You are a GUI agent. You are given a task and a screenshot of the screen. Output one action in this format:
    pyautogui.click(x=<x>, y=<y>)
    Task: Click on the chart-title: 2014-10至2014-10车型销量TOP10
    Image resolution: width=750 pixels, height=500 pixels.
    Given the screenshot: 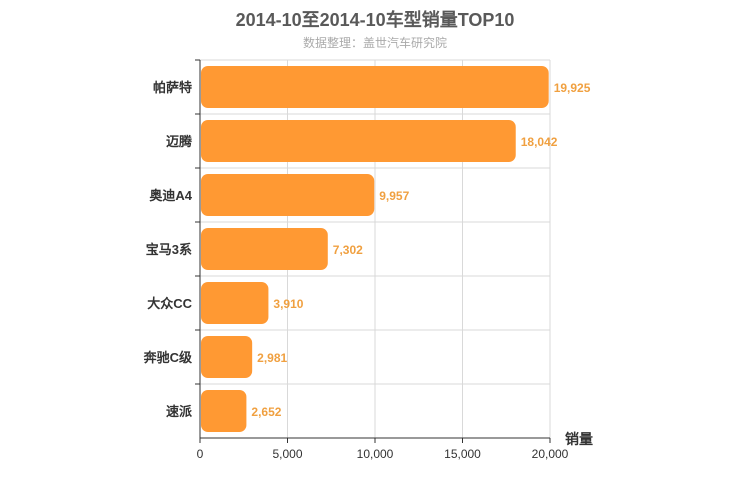 What is the action you would take?
    pyautogui.click(x=375, y=20)
    